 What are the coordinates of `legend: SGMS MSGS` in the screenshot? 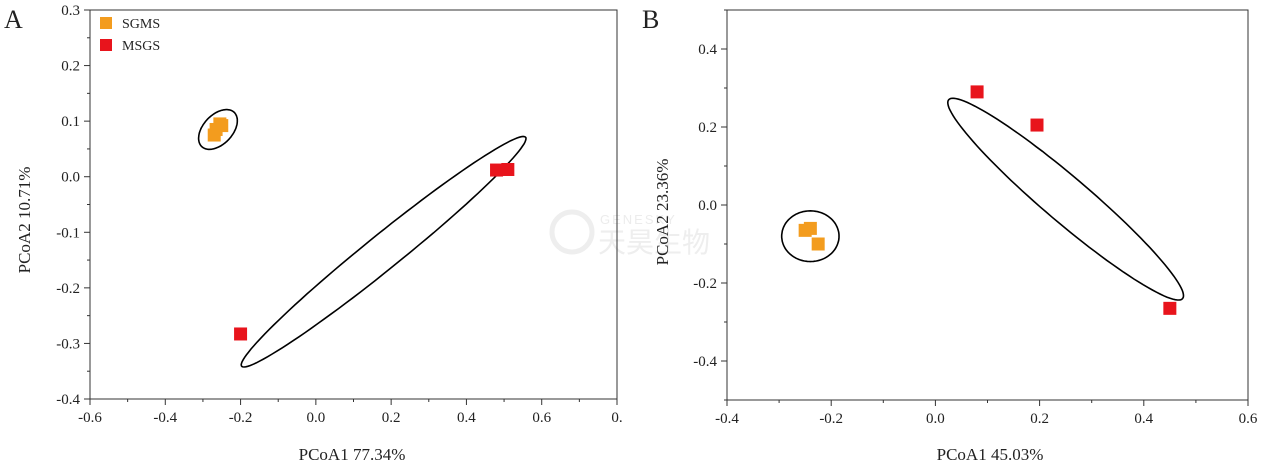 It's located at (130, 35).